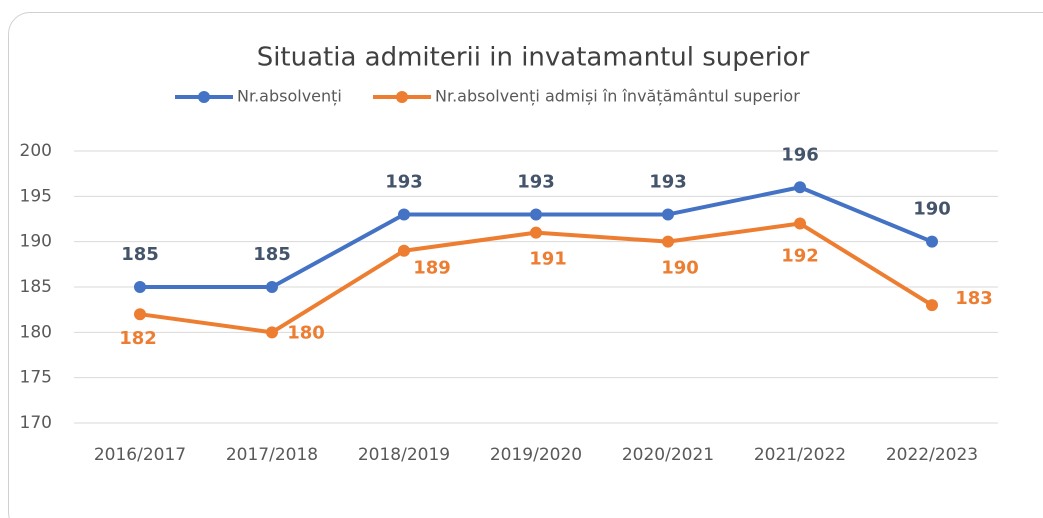  Describe the element at coordinates (36, 378) in the screenshot. I see `y-tick-label: 175` at that location.